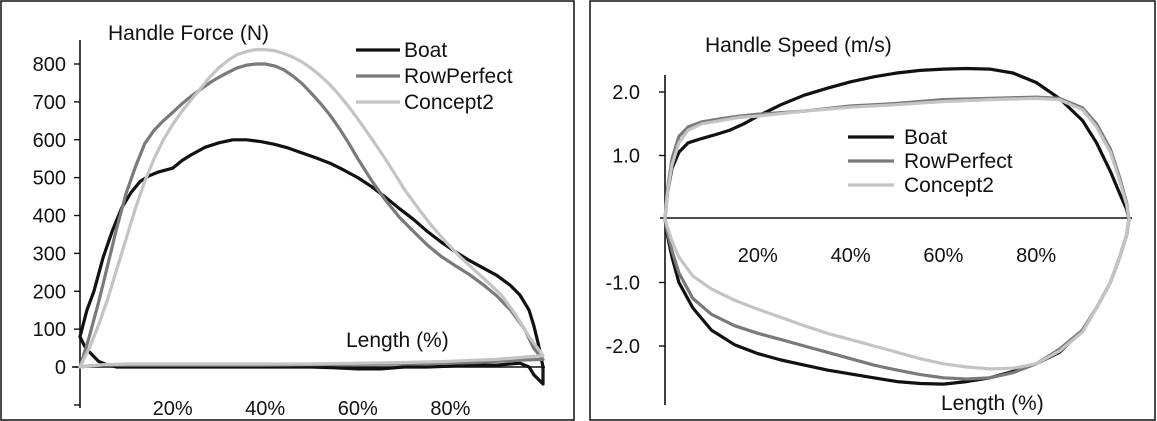 Image resolution: width=1157 pixels, height=421 pixels. I want to click on speed-x-axis-label: Length (%), so click(992, 403).